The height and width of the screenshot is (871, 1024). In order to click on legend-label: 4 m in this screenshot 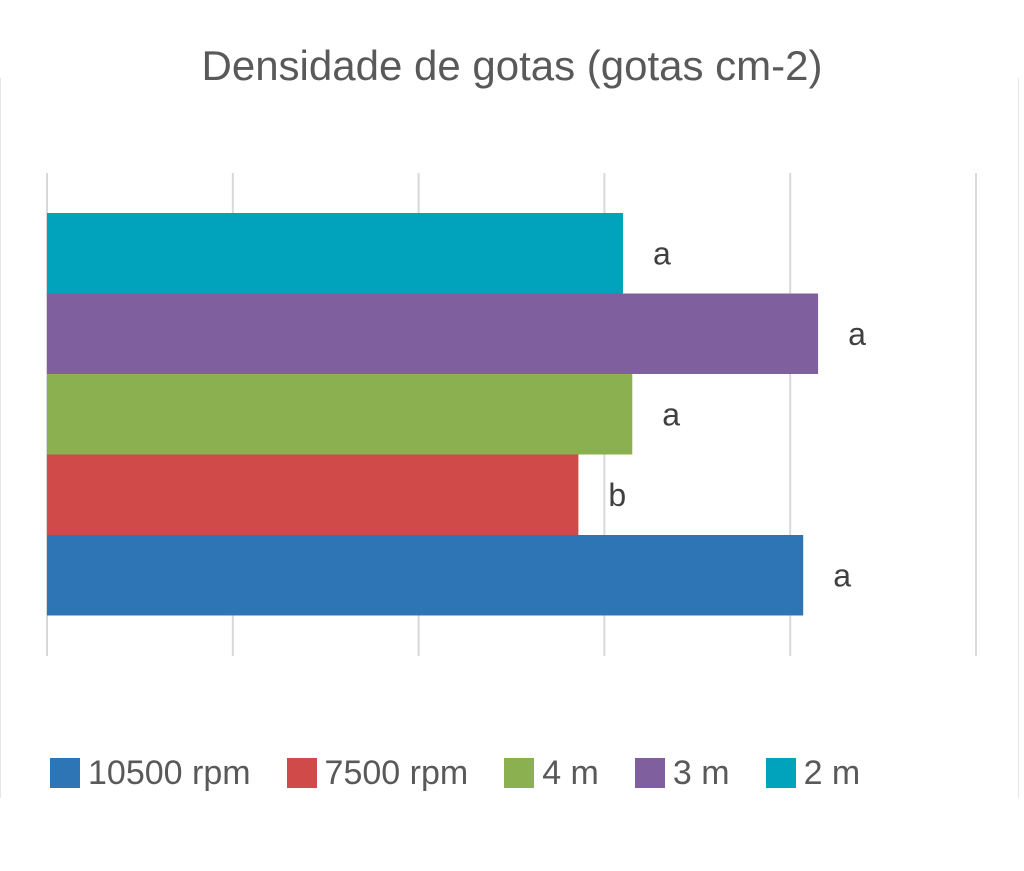, I will do `click(570, 772)`.